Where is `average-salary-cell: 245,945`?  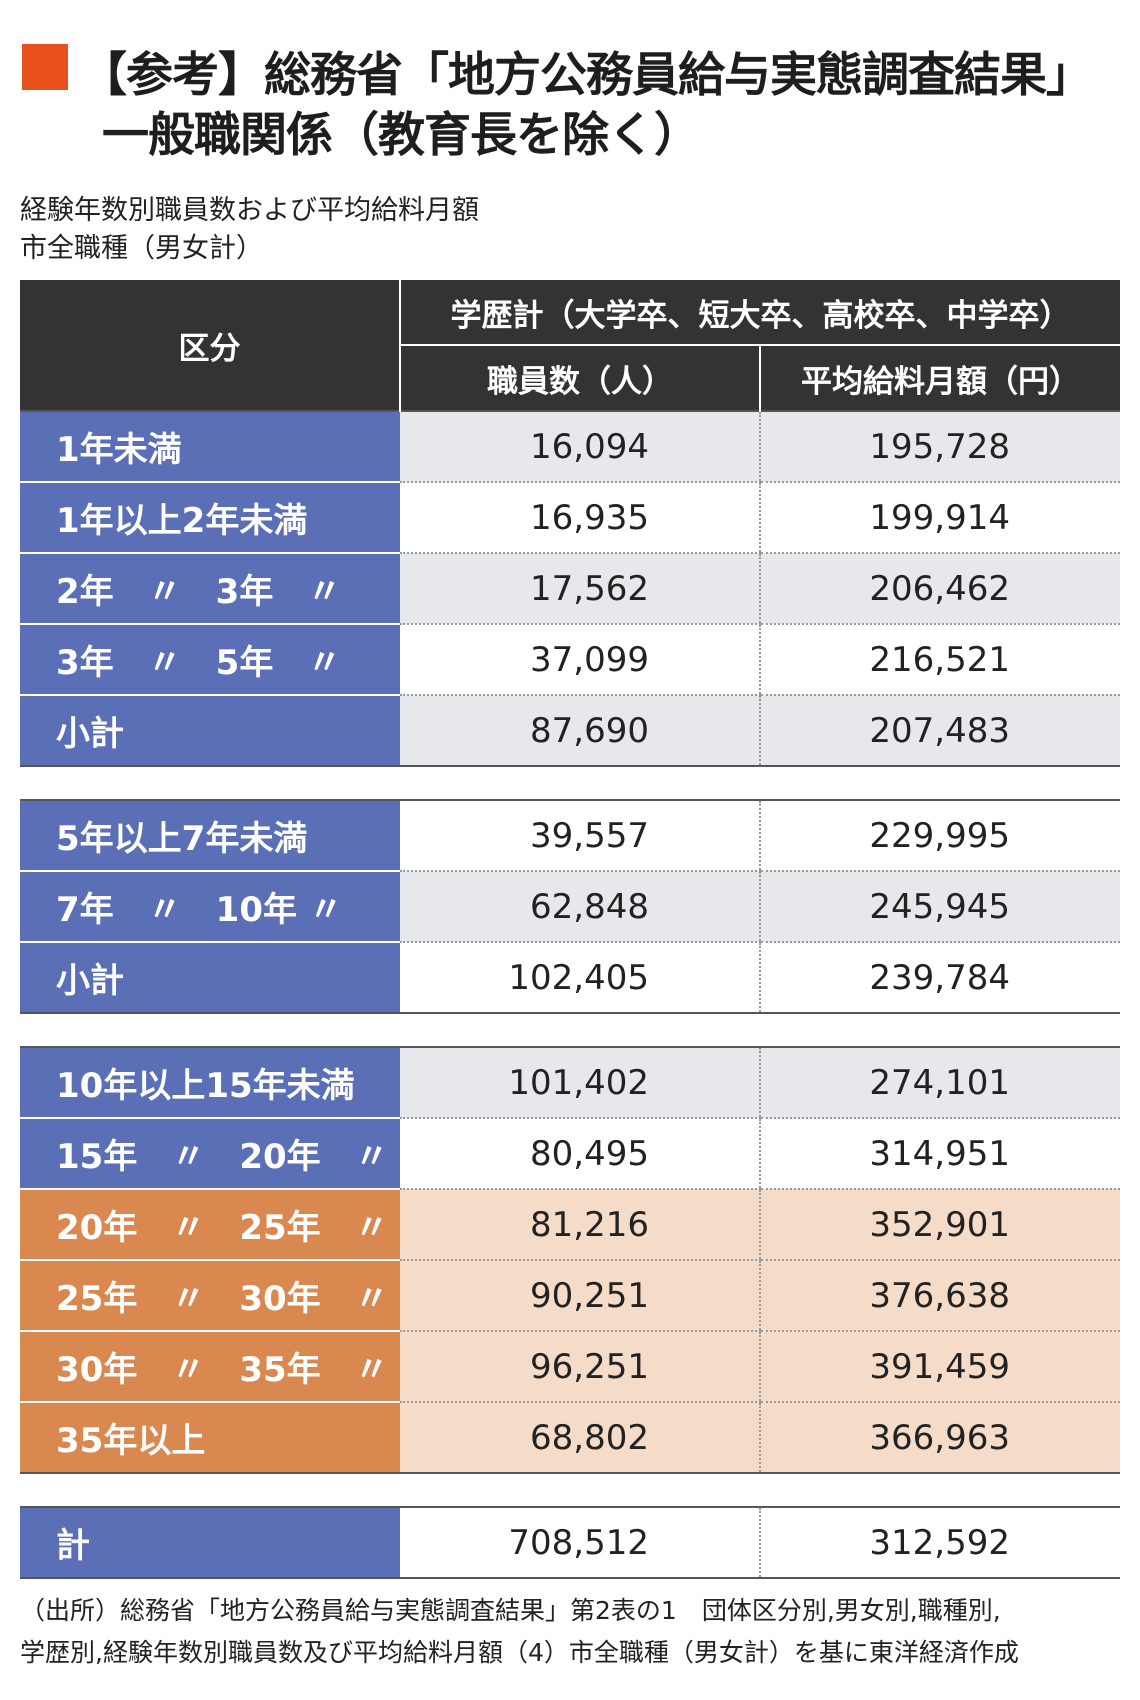 average-salary-cell: 245,945 is located at coordinates (939, 907).